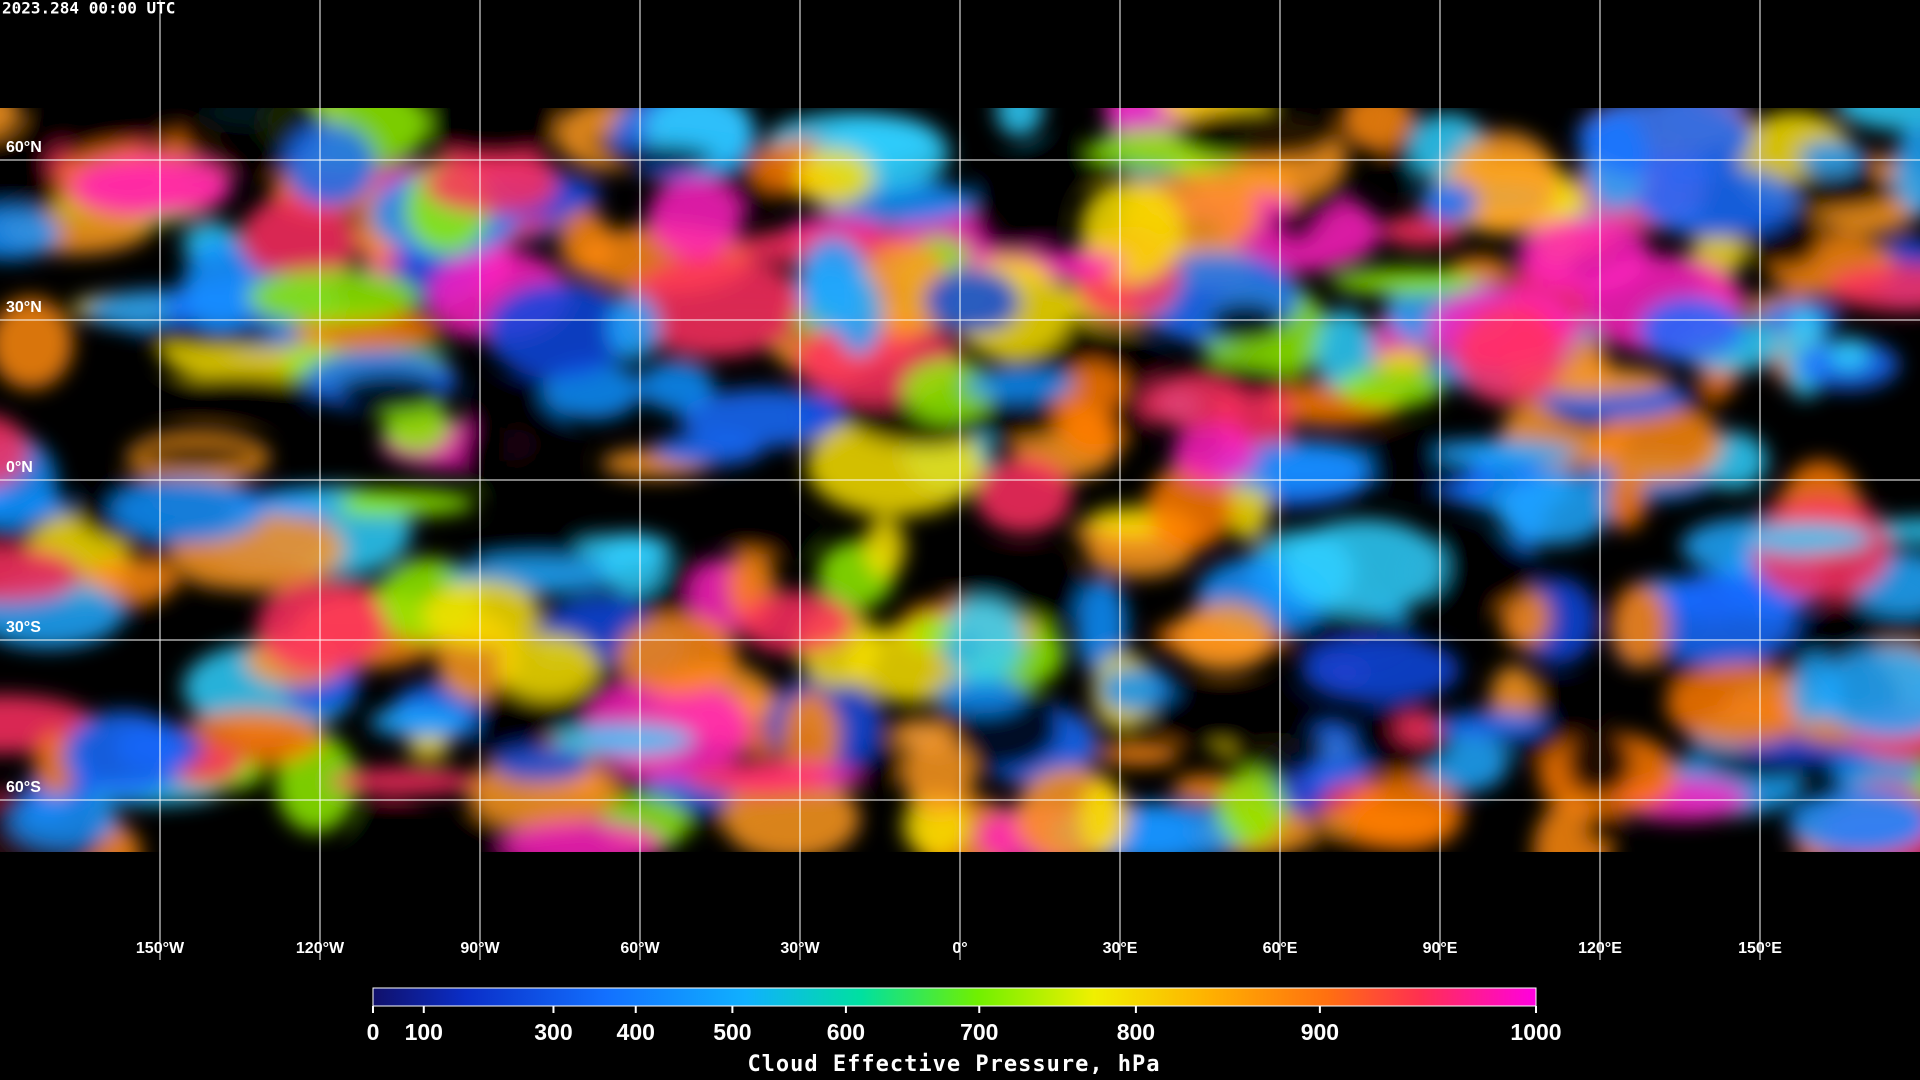 The width and height of the screenshot is (1920, 1080). What do you see at coordinates (636, 1032) in the screenshot?
I see `colorbar-tick-label: 400` at bounding box center [636, 1032].